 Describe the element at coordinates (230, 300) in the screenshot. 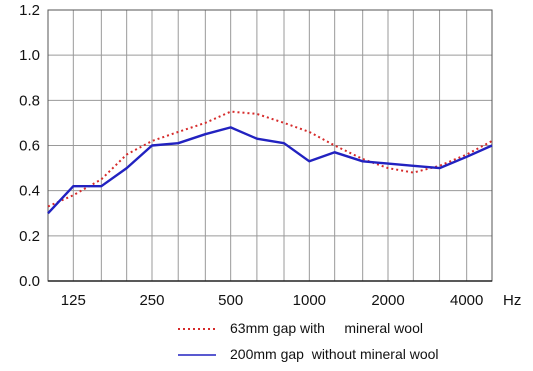

I see `x-tick-label: 500` at that location.